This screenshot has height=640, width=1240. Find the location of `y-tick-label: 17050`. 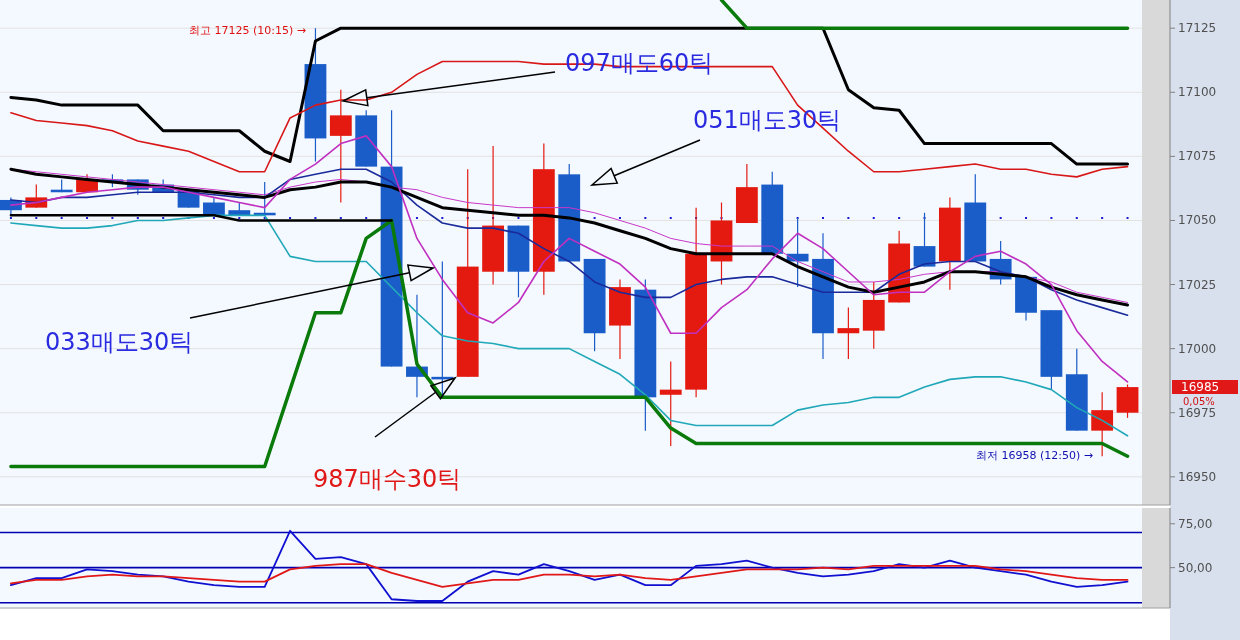

y-tick-label: 17050 is located at coordinates (1197, 220).